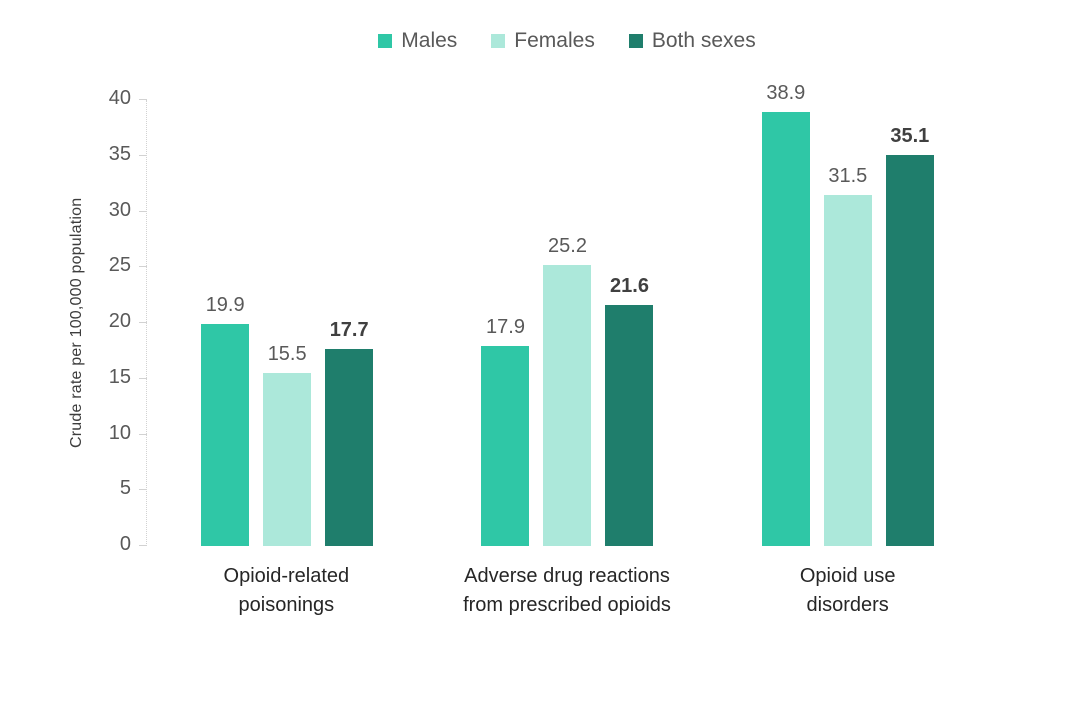 This screenshot has height=707, width=1068. What do you see at coordinates (703, 40) in the screenshot?
I see `legend-label: Both sexes` at bounding box center [703, 40].